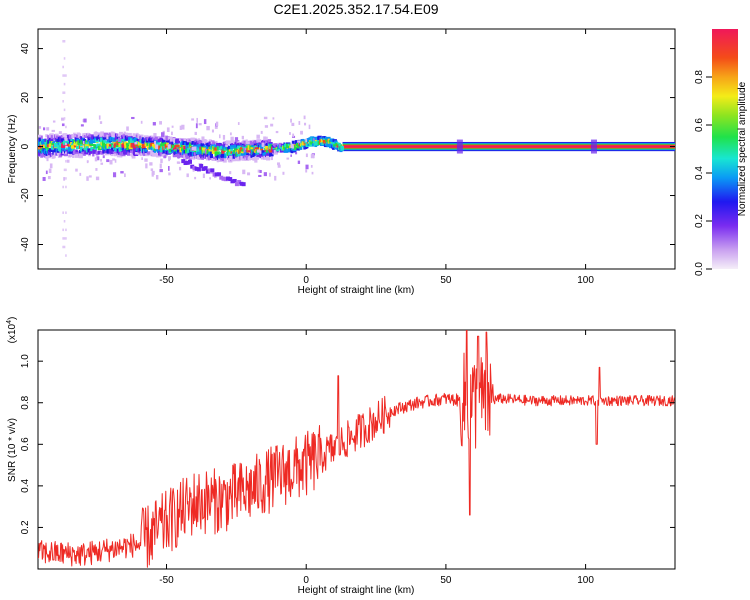 This screenshot has width=750, height=600. Describe the element at coordinates (593, 146) in the screenshot. I see `band-blip` at that location.